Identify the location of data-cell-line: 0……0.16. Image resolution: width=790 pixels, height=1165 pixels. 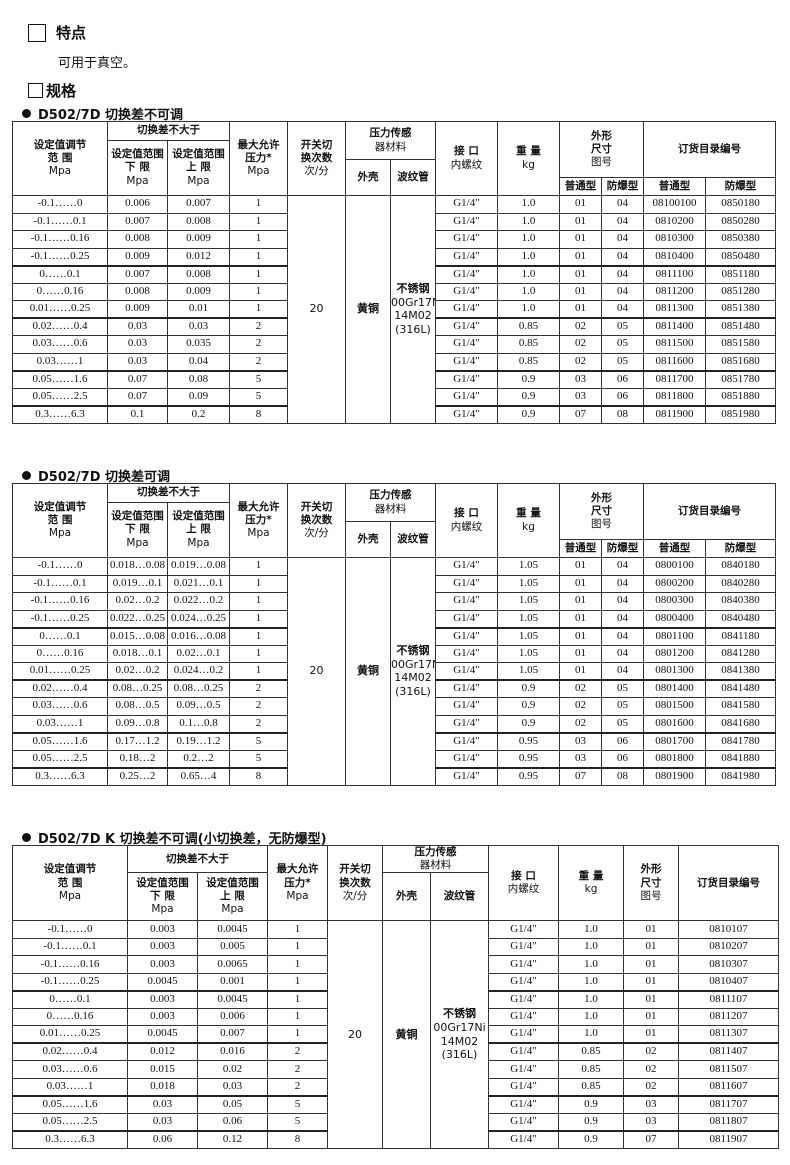
(60, 290).